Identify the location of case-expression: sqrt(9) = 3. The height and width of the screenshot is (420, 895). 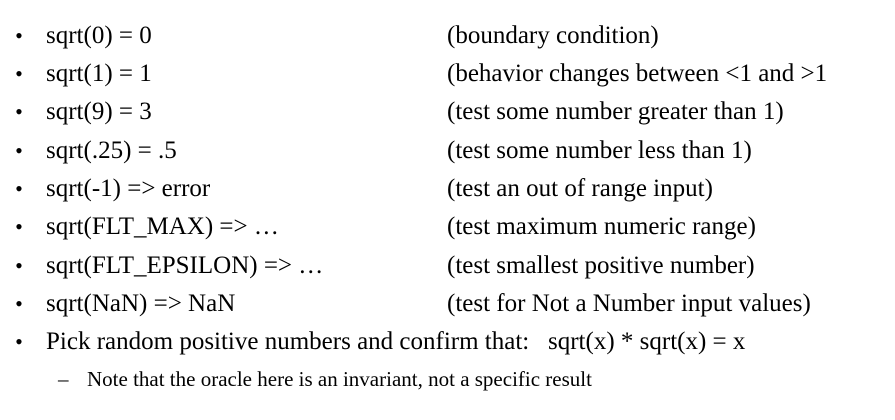
(99, 111).